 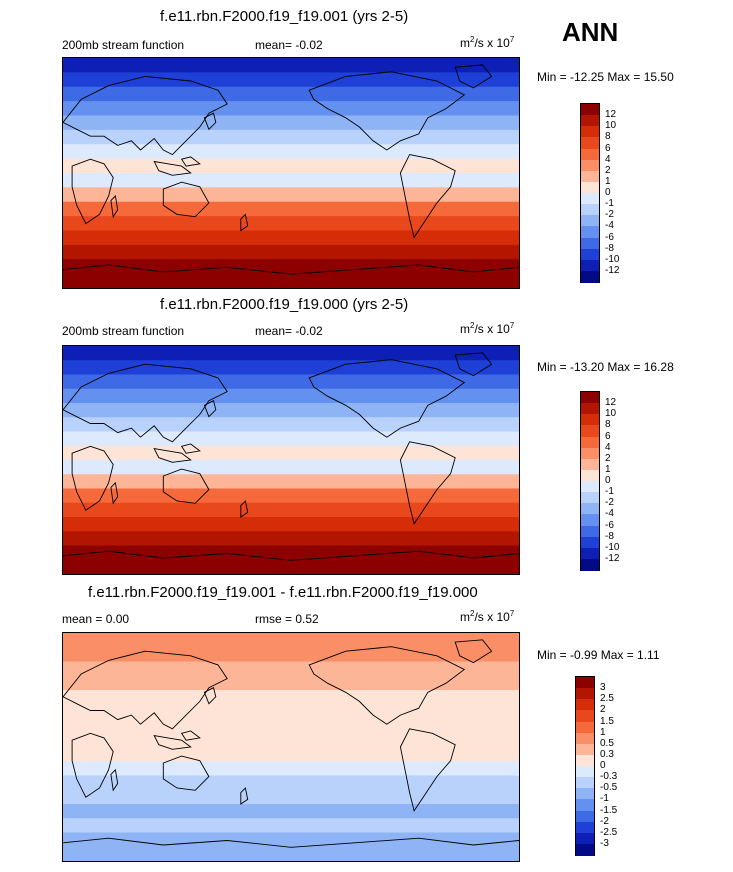 I want to click on colorbar-tick-label: 8, so click(x=608, y=137).